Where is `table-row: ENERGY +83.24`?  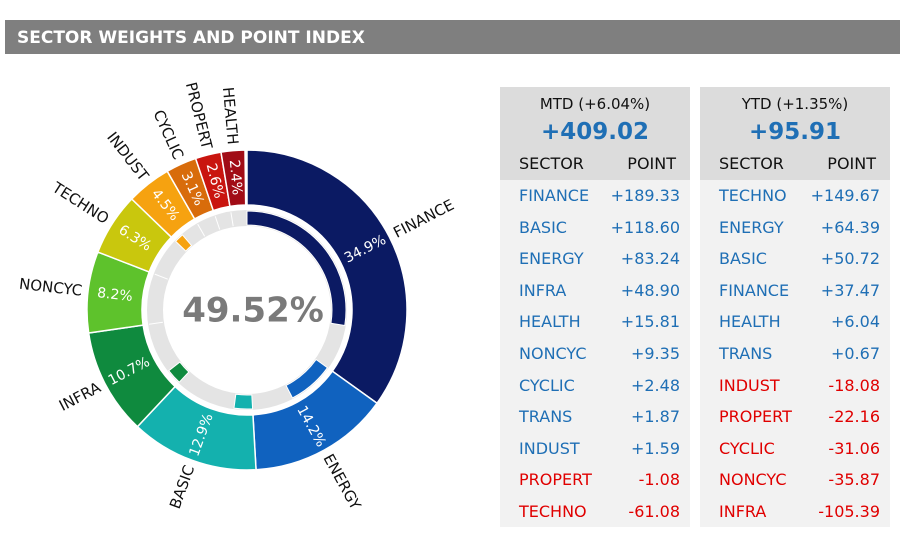 table-row: ENERGY +83.24 is located at coordinates (595, 259).